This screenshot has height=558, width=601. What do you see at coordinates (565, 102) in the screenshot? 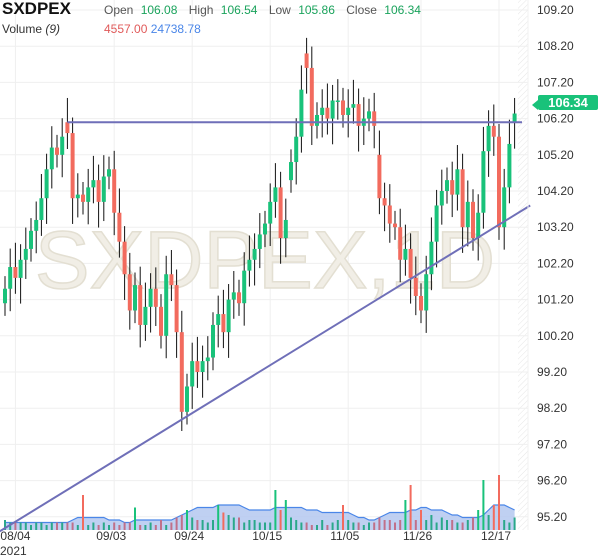
I see `last-price-tag: 106.34` at bounding box center [565, 102].